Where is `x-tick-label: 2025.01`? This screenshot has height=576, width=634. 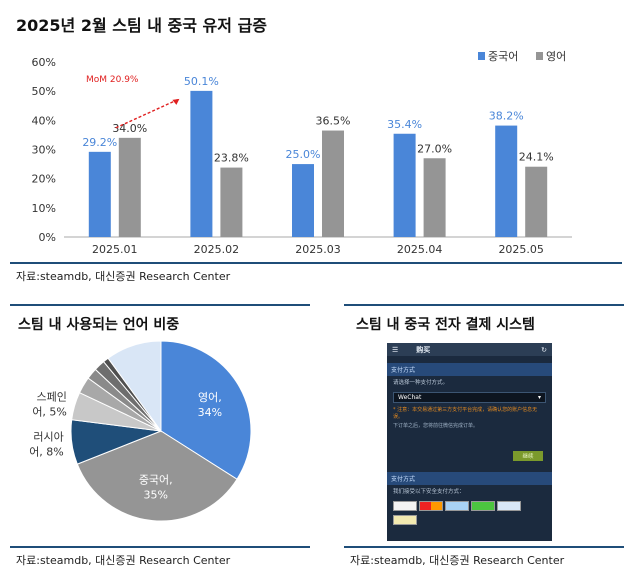 x-tick-label: 2025.01 is located at coordinates (115, 249).